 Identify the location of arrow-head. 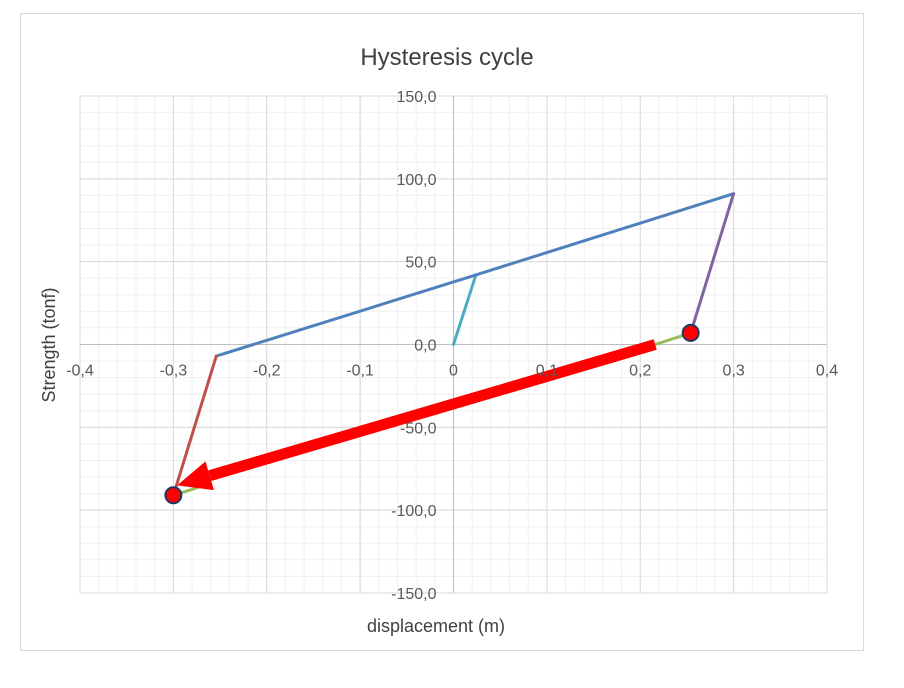
(195, 476).